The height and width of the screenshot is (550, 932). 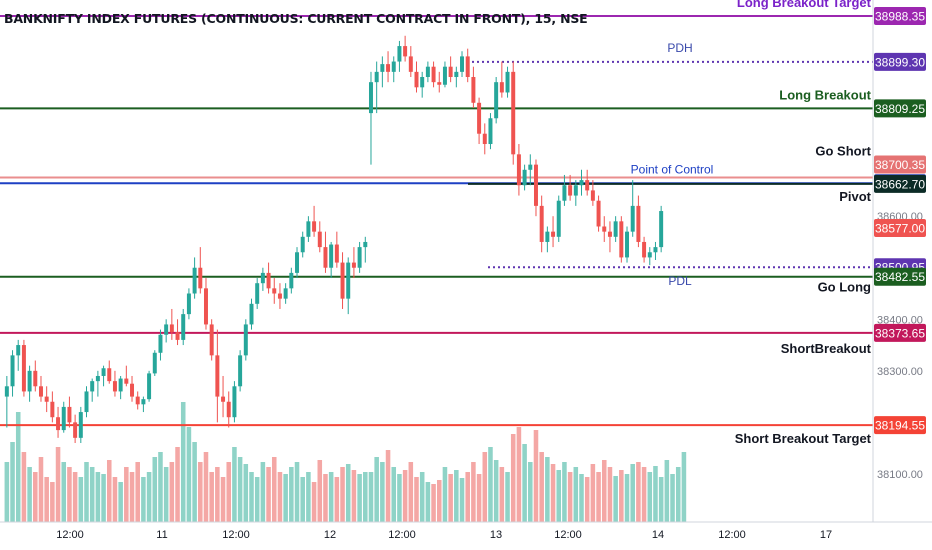 I want to click on time-axis: 12:00 11 12:00 12 12:00 13 12:00 14 12:00 17, so click(x=444, y=535).